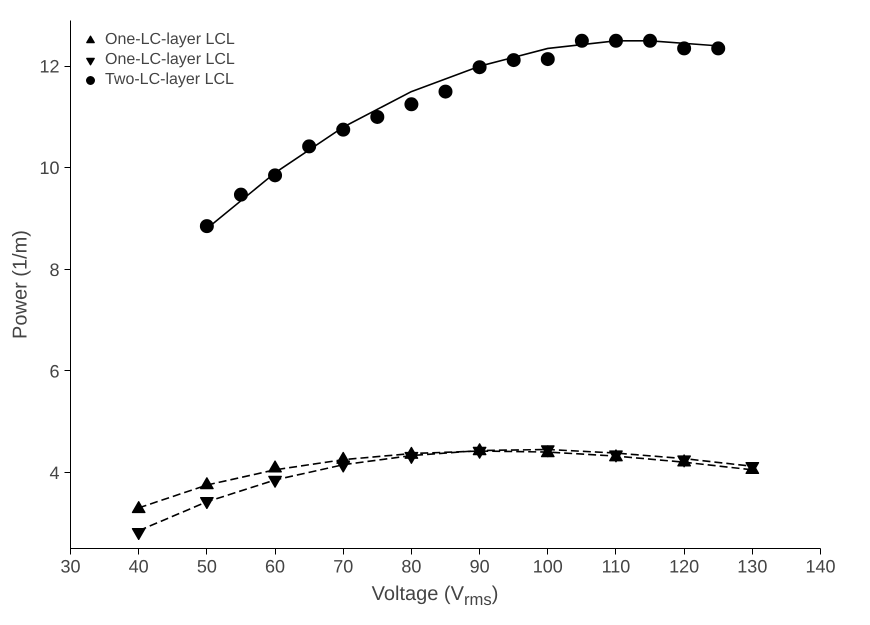  Describe the element at coordinates (435, 596) in the screenshot. I see `x-axis-title: Voltage (V$_{rms}$)` at that location.